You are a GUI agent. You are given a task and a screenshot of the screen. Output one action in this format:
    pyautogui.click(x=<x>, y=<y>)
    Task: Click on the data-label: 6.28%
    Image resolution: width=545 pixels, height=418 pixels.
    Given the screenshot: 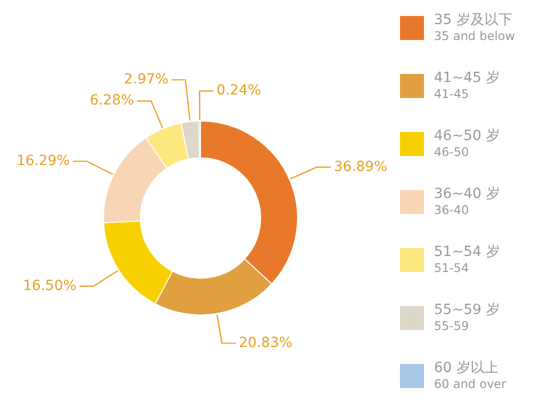 What is the action you would take?
    pyautogui.click(x=112, y=100)
    